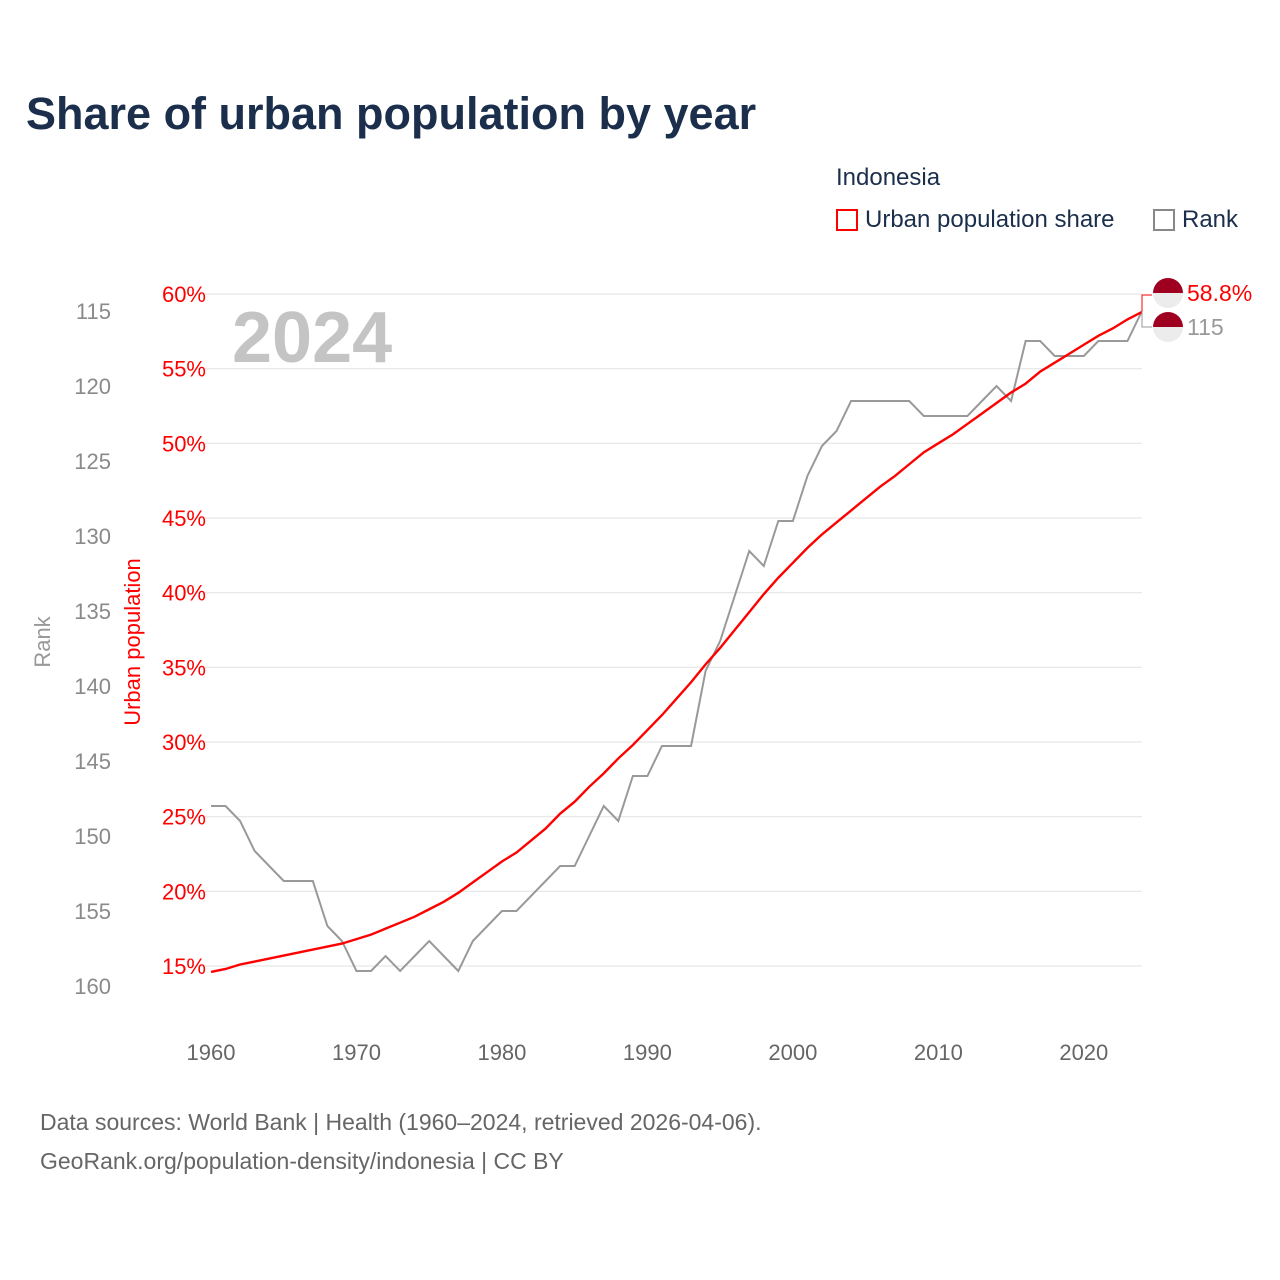 The image size is (1280, 1280). Describe the element at coordinates (184, 369) in the screenshot. I see `urban-tick-label: 55%` at that location.